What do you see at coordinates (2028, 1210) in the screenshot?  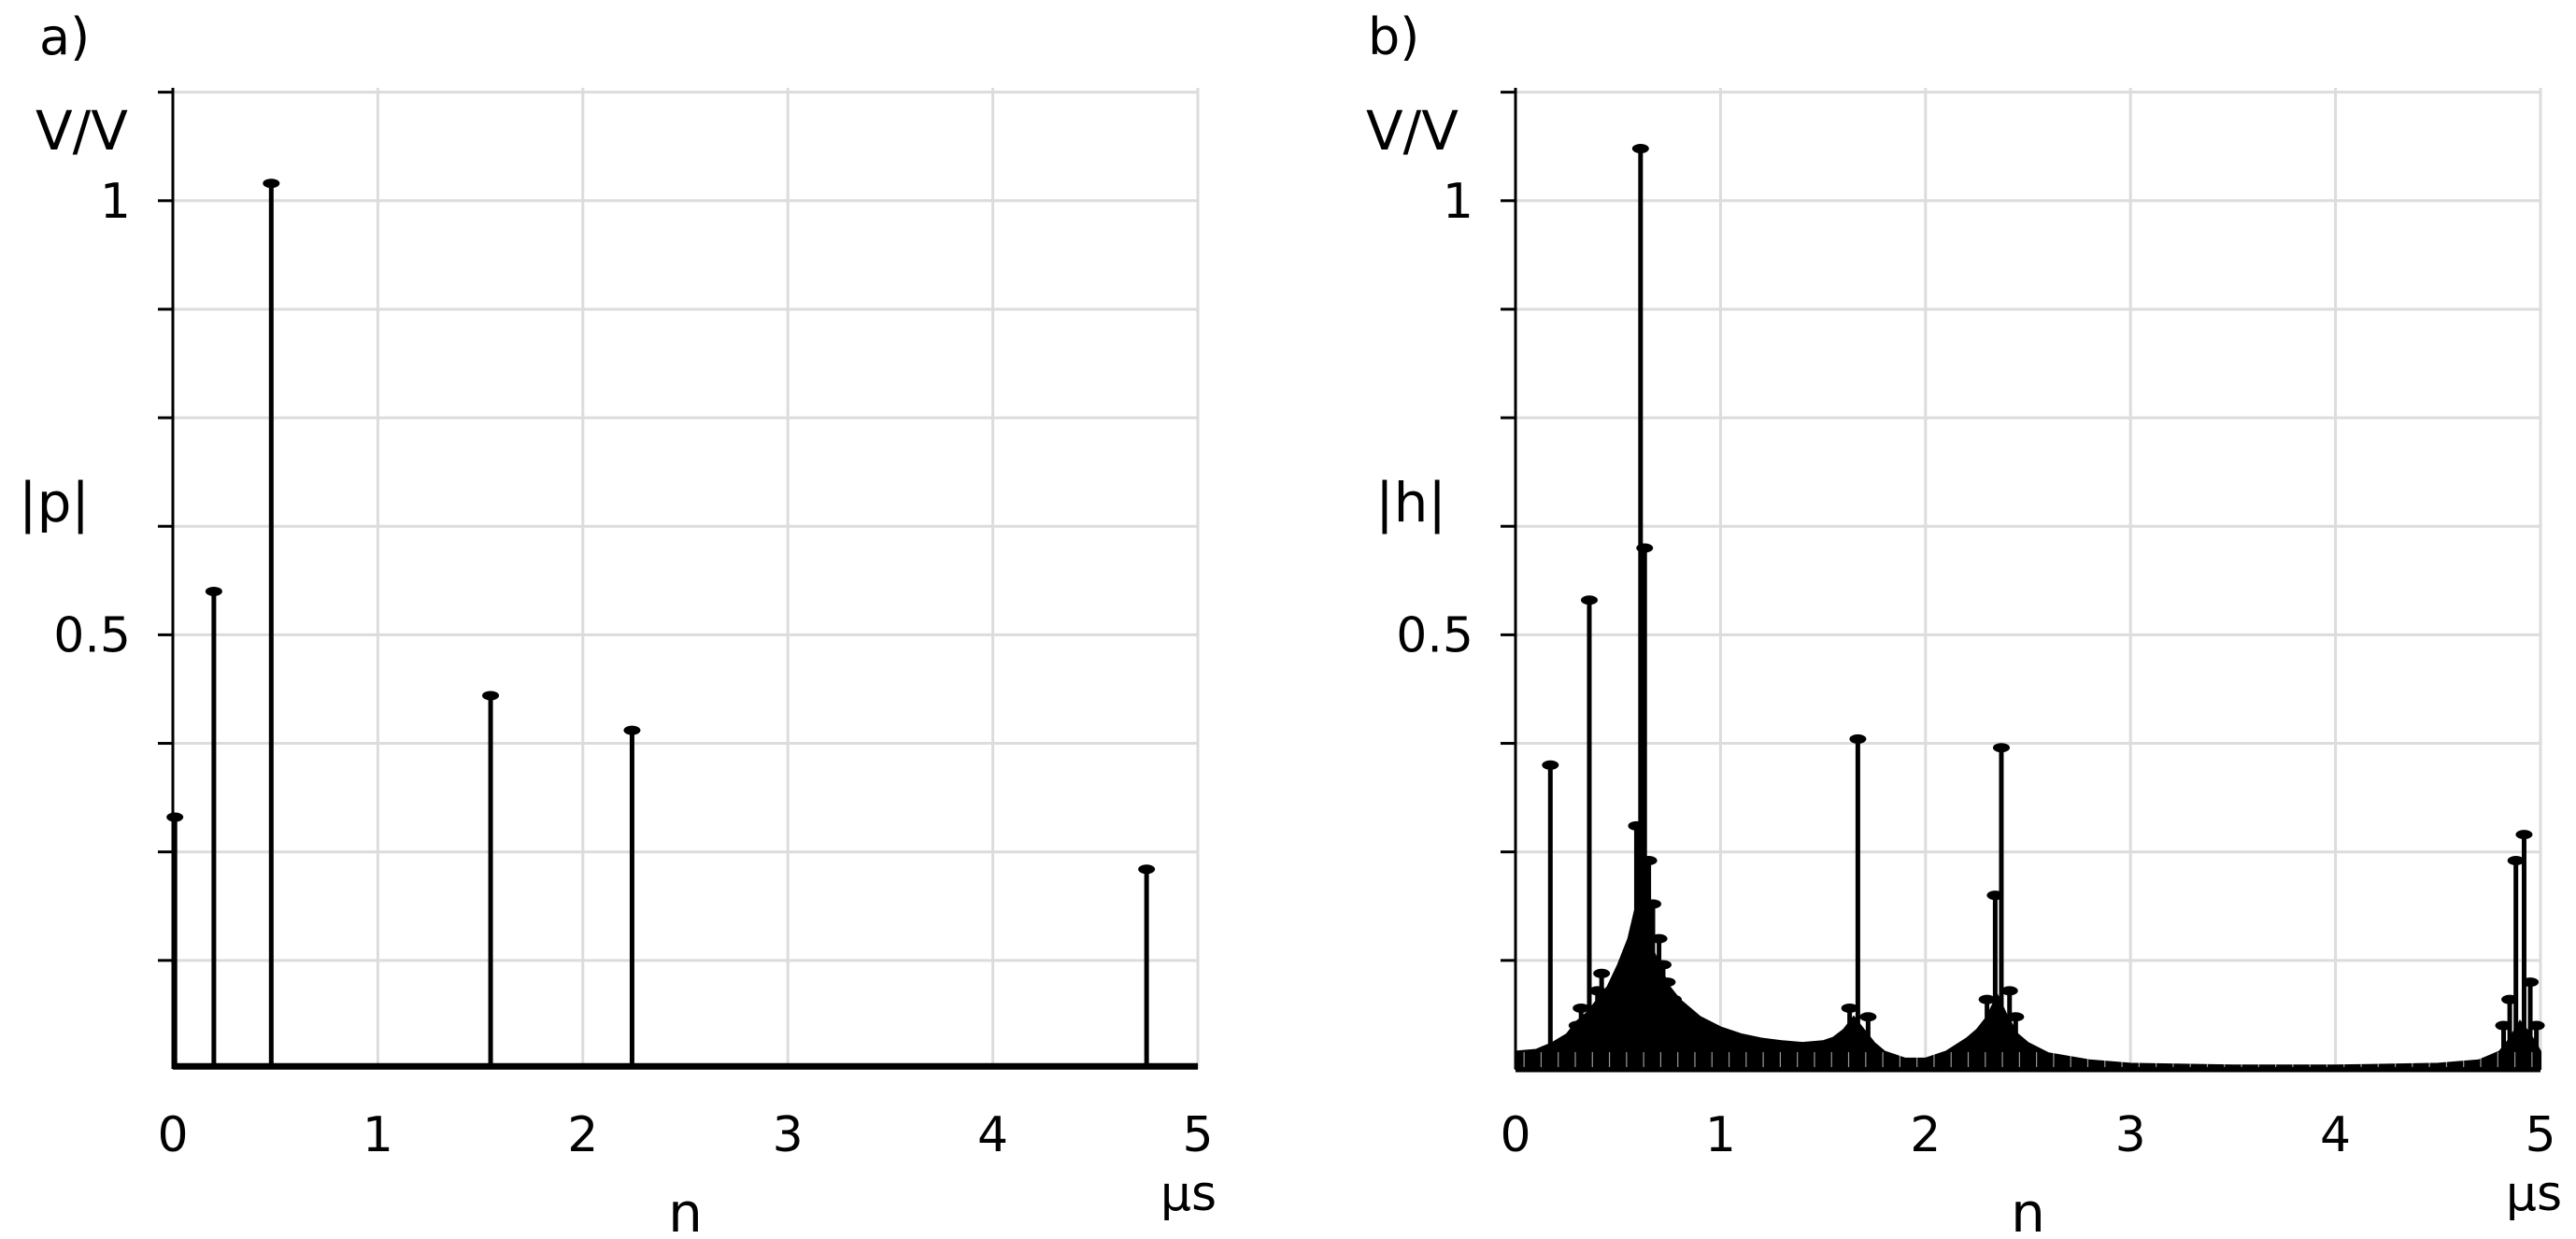 I see `panel-b-x-axis-label: n` at bounding box center [2028, 1210].